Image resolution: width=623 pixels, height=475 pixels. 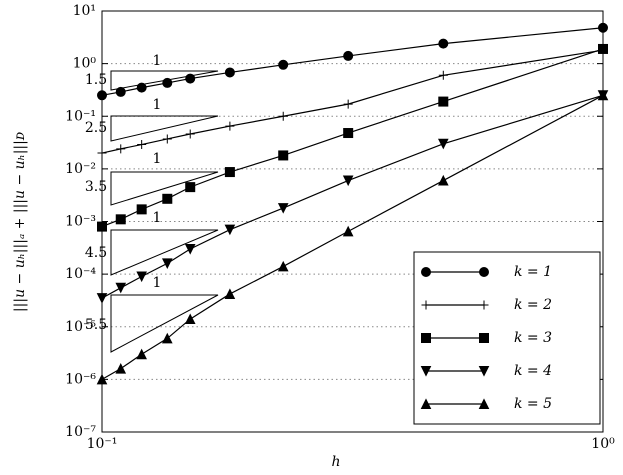 What do you see at coordinates (603, 444) in the screenshot?
I see `x-tick-label: 10⁰` at bounding box center [603, 444].